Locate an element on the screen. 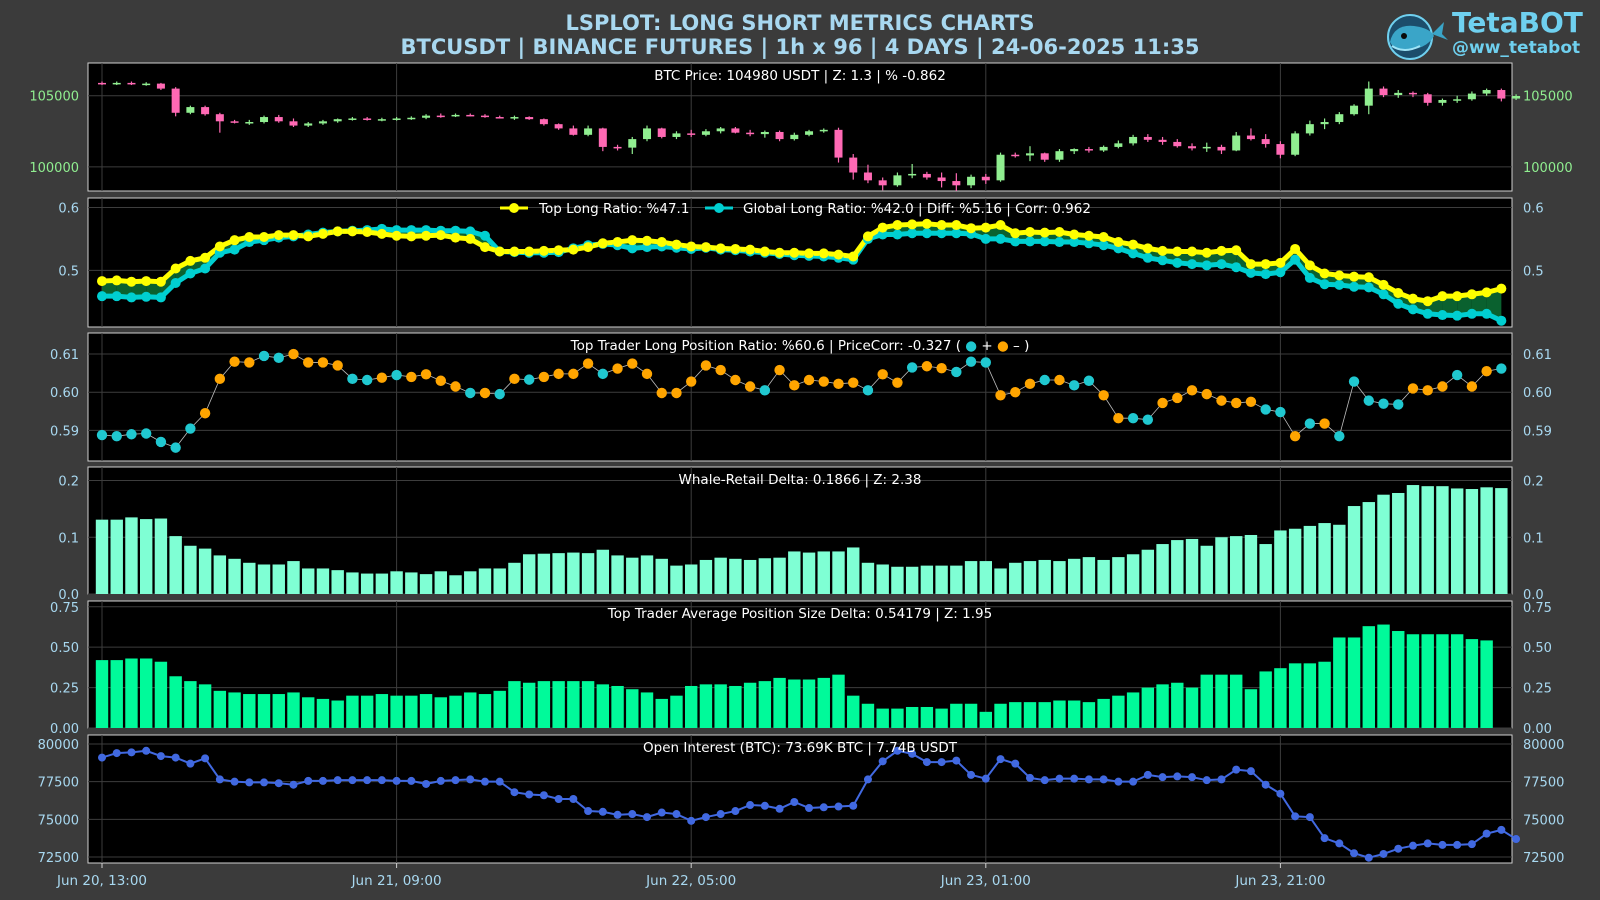 The image size is (1600, 900). y-tick-label-left: 0.25 is located at coordinates (64, 689).